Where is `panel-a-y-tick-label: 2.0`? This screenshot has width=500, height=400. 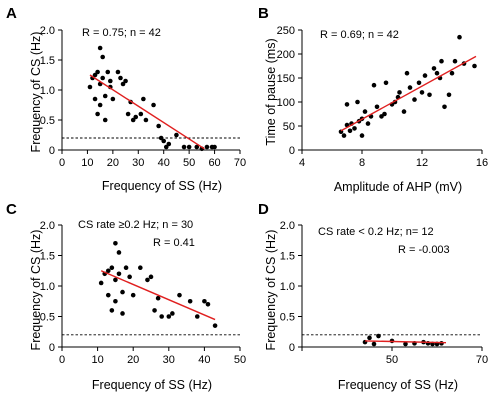 panel-a-y-tick-label: 2.0 is located at coordinates (47, 31).